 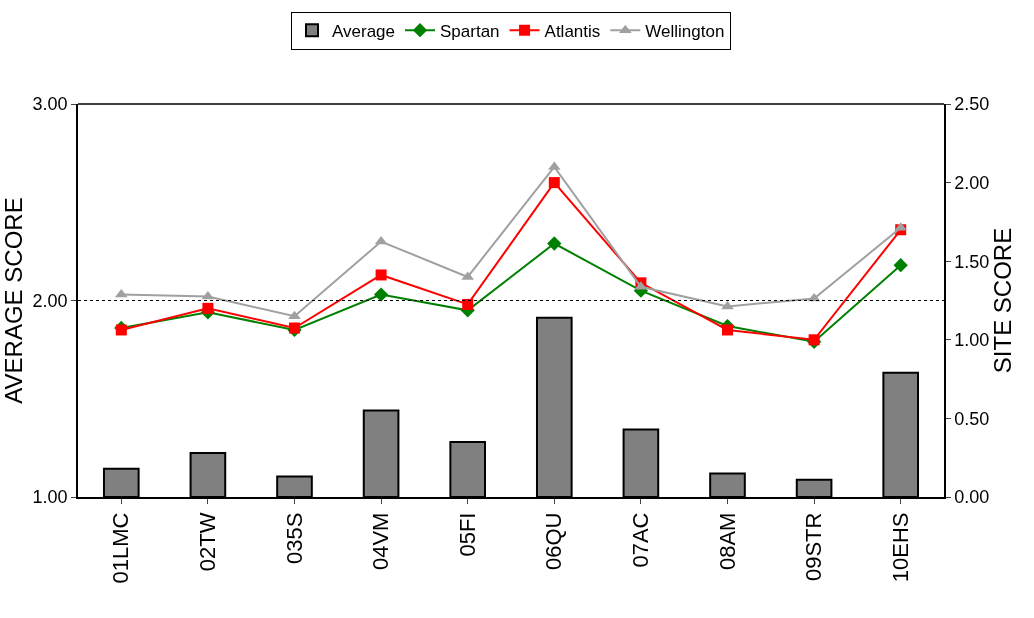 I want to click on y-axis-title: AVERAGE SCORE, so click(x=13, y=300).